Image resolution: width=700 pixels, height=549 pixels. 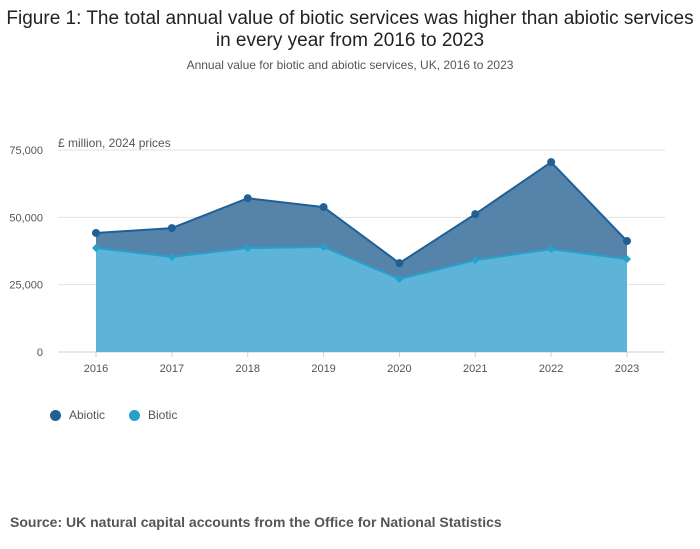 What do you see at coordinates (163, 415) in the screenshot?
I see `legend-biotic-label: Biotic` at bounding box center [163, 415].